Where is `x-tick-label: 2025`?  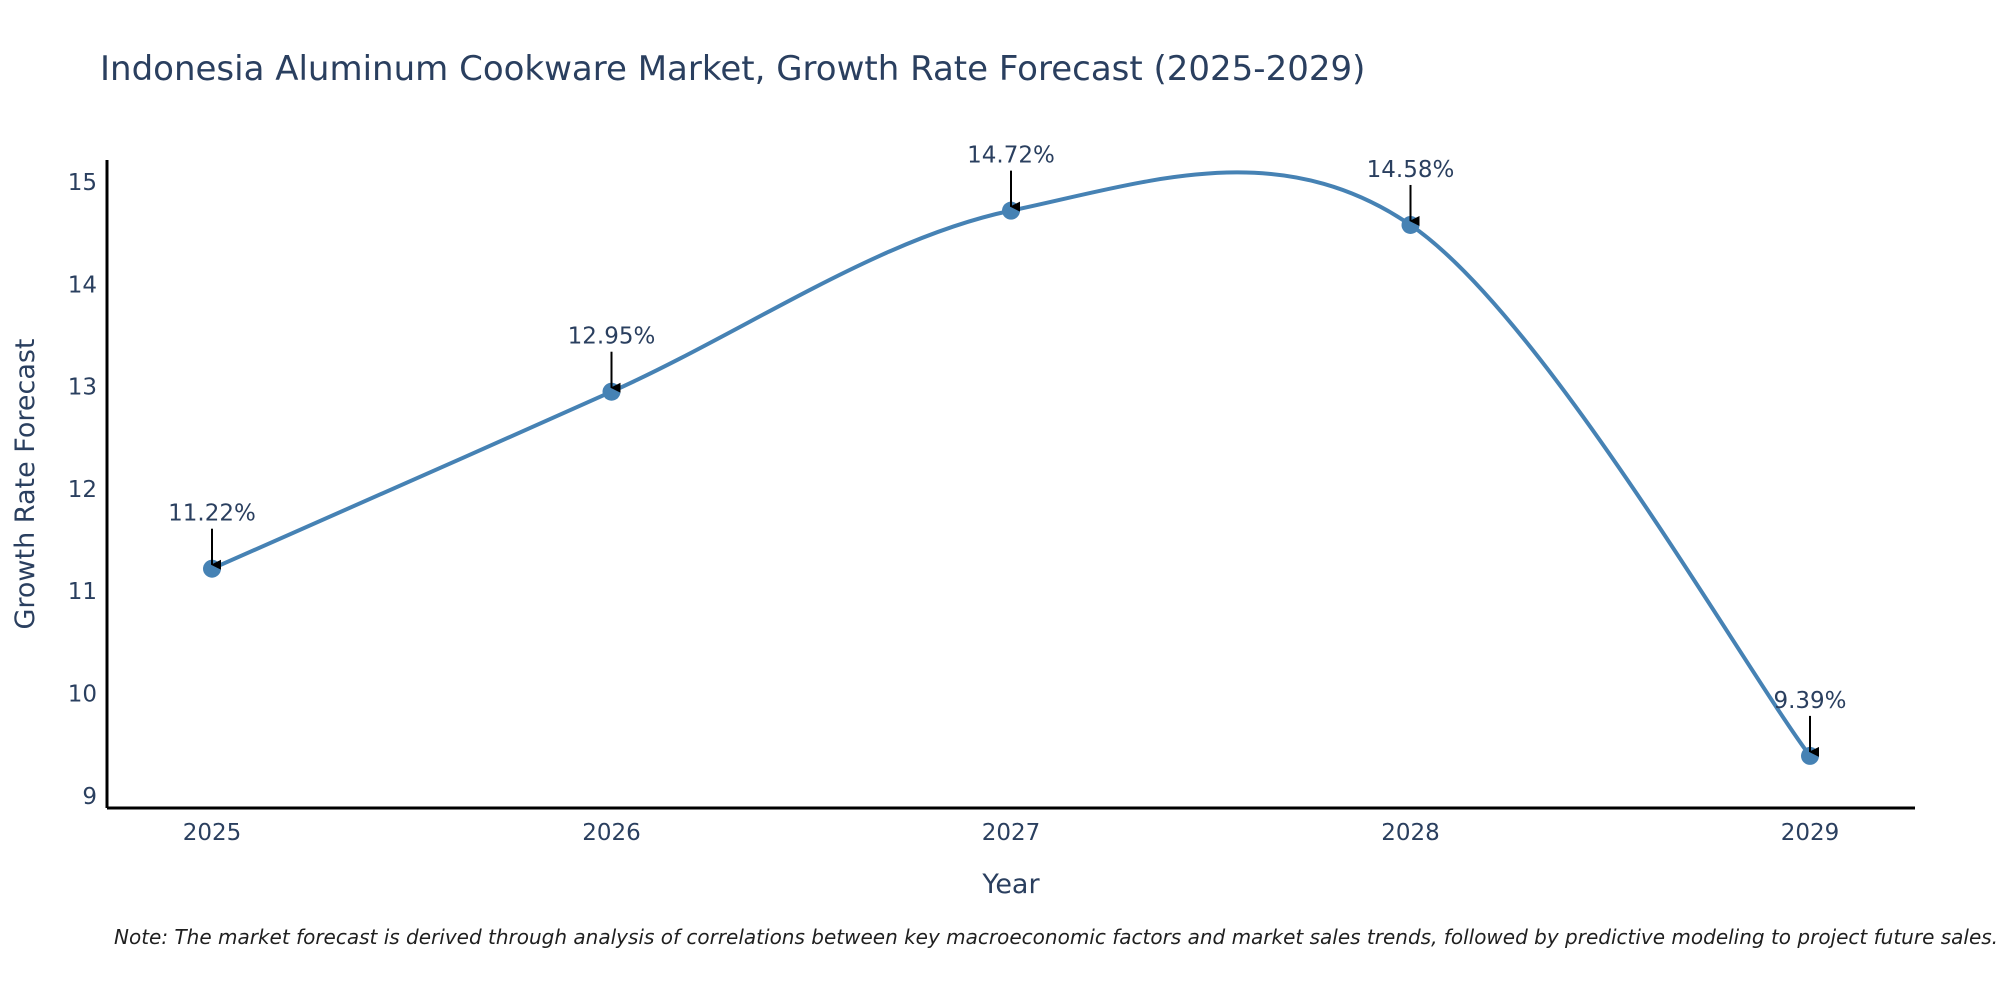 x-tick-label: 2025 is located at coordinates (212, 833).